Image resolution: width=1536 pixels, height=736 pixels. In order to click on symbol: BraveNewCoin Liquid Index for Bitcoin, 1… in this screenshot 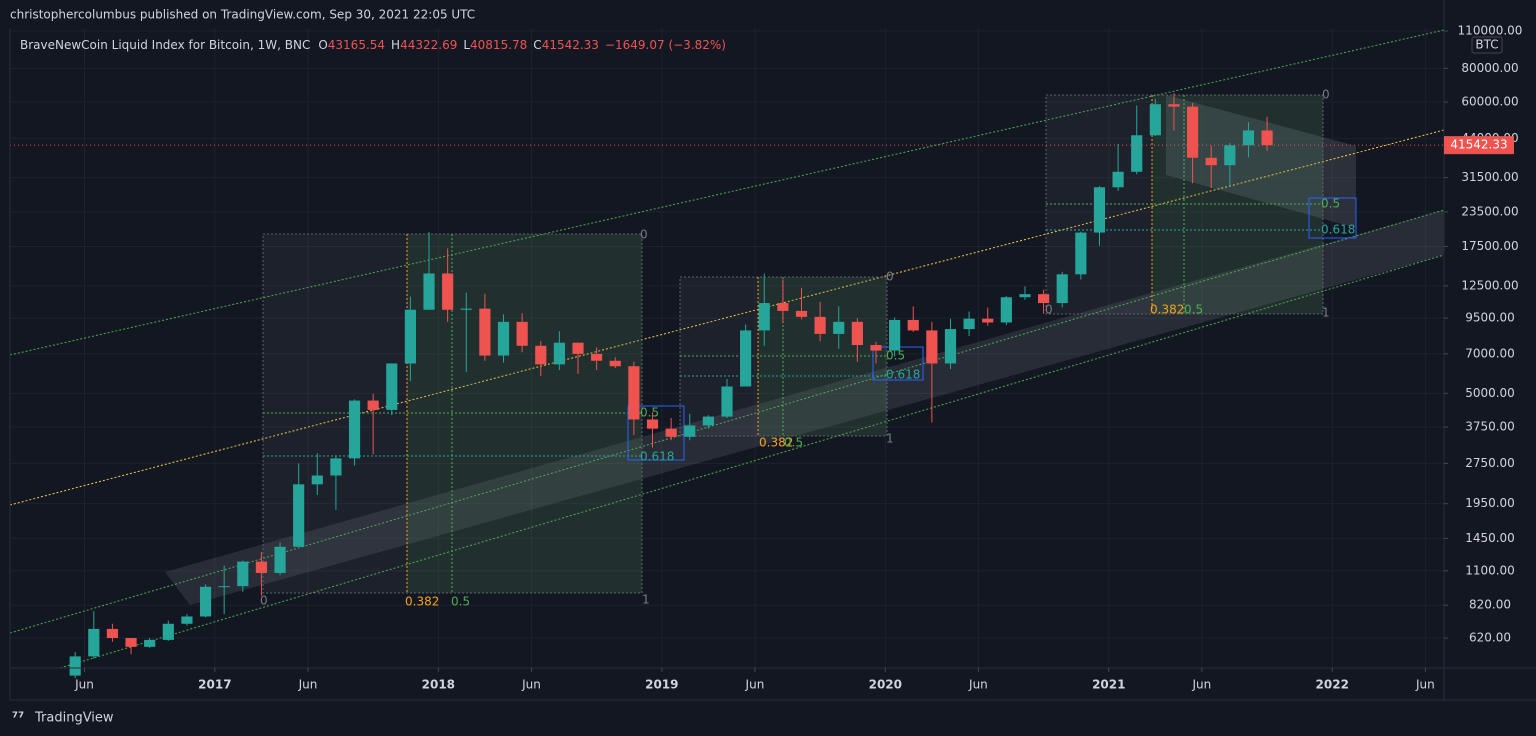, I will do `click(165, 45)`.